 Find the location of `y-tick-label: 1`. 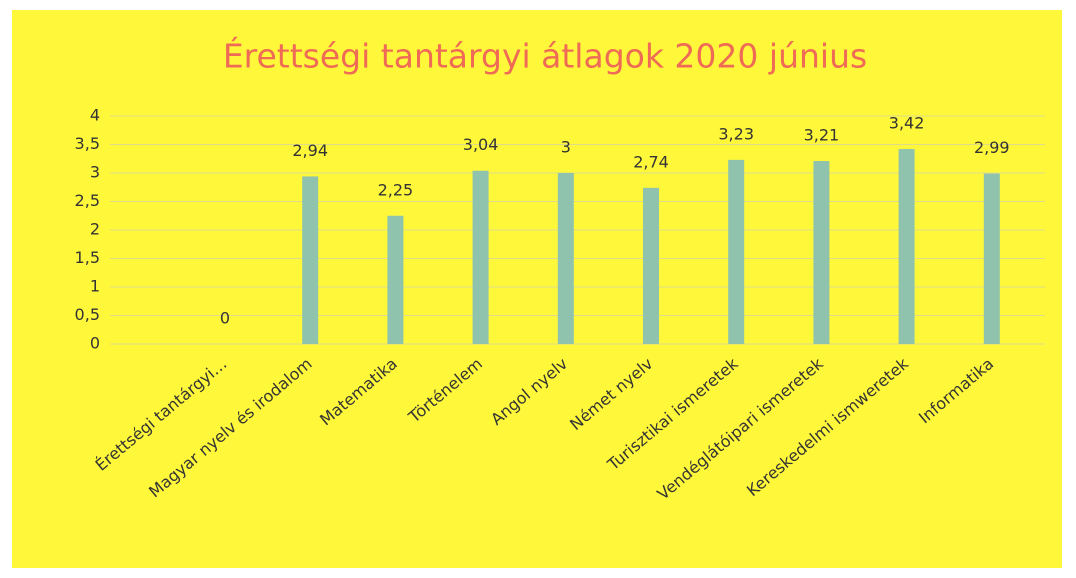

y-tick-label: 1 is located at coordinates (95, 286).